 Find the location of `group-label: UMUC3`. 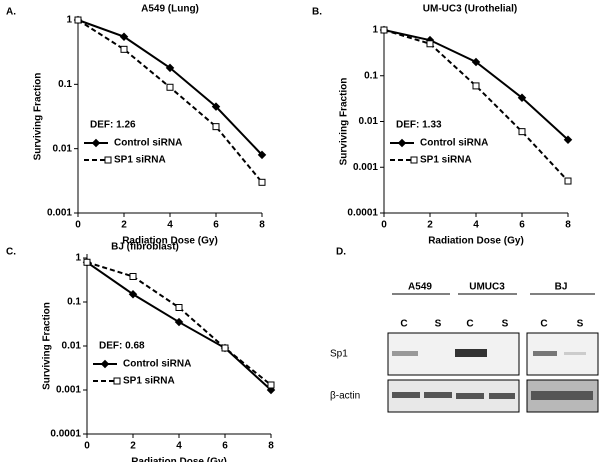

group-label: UMUC3 is located at coordinates (487, 287).